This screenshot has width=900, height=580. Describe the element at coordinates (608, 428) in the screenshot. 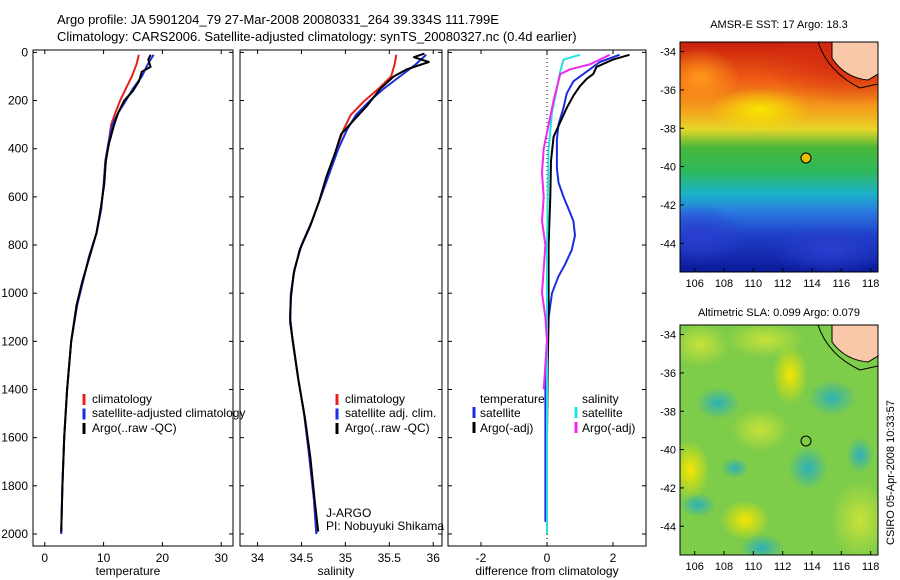

I see `difference-legend-sal-argo-label: Argo(-adj)` at that location.